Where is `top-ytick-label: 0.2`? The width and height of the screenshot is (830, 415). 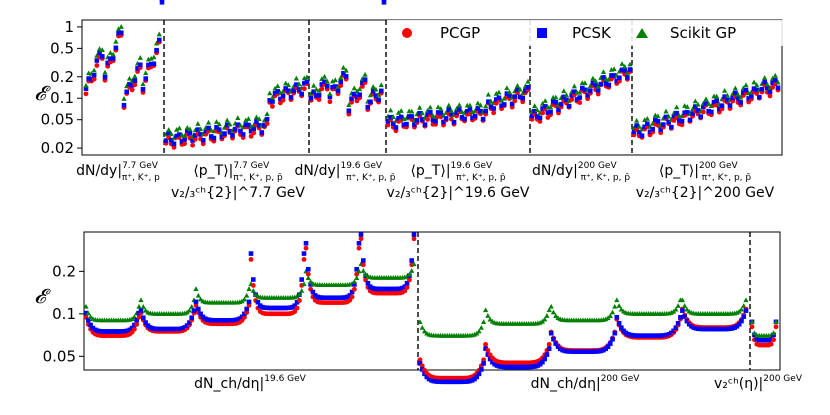
top-ytick-label: 0.2 is located at coordinates (62, 77).